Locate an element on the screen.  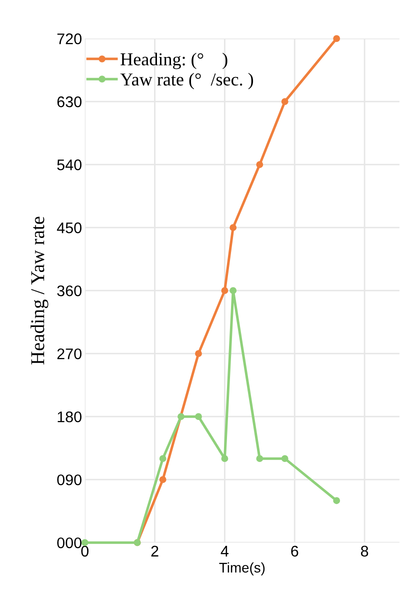
x-tick-label: 4 is located at coordinates (224, 551).